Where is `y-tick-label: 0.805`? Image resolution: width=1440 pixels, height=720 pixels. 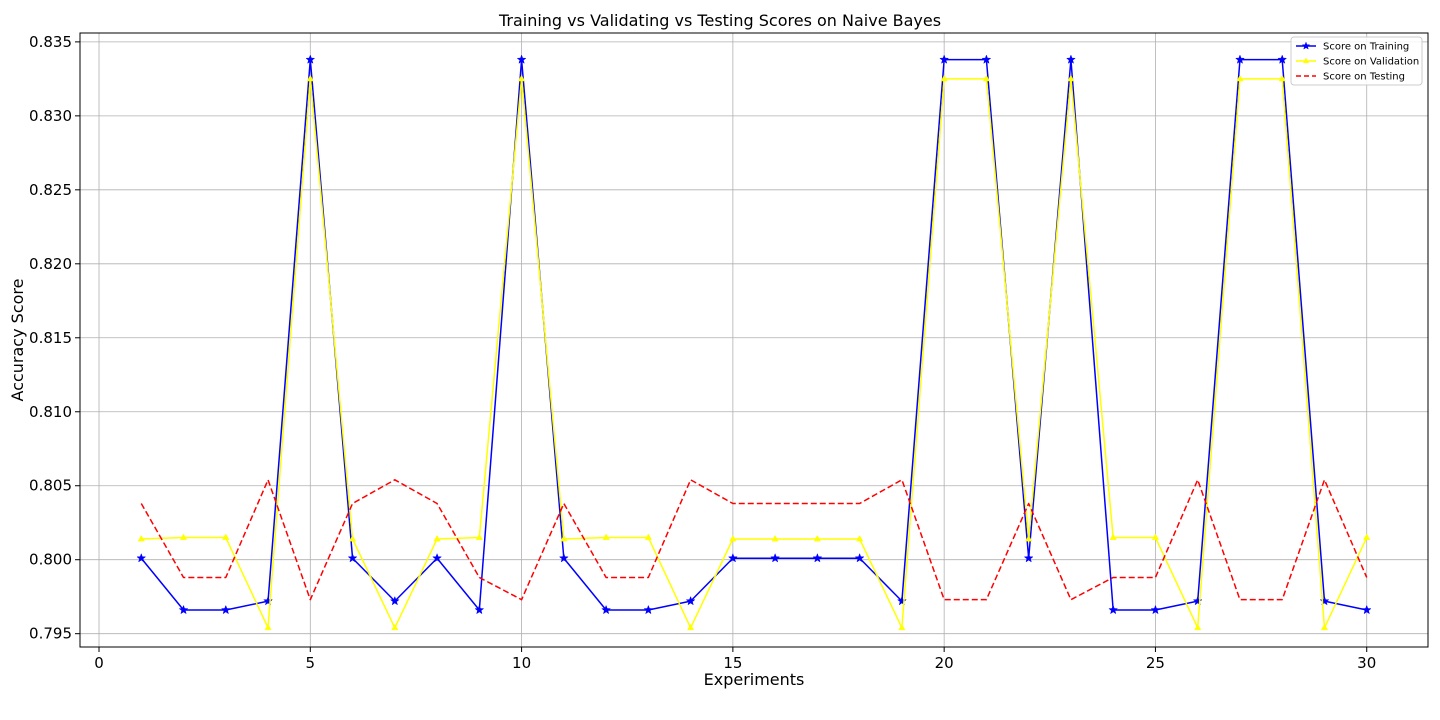
y-tick-label: 0.805 is located at coordinates (50, 486).